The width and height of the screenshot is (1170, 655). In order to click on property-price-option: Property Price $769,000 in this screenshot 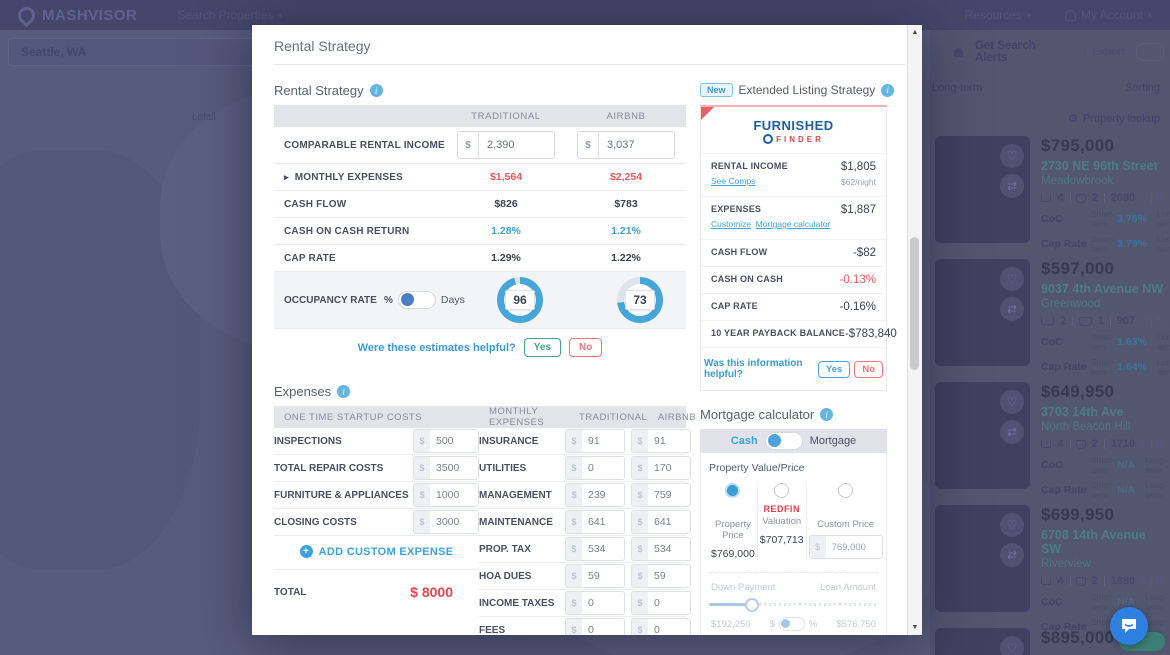, I will do `click(733, 521)`.